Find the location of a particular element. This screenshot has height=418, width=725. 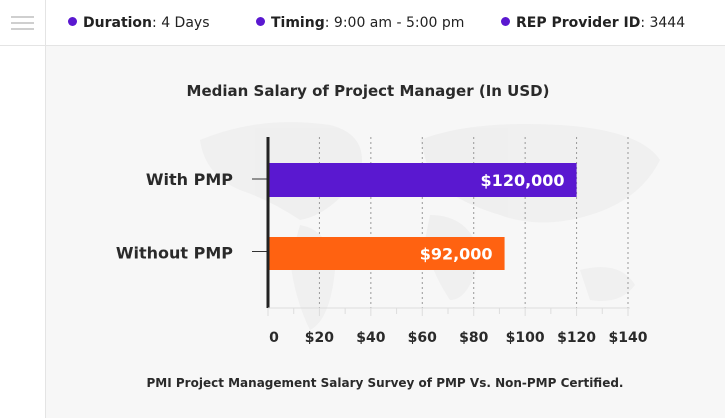

duration-info: Duration: 4 Days is located at coordinates (138, 23).